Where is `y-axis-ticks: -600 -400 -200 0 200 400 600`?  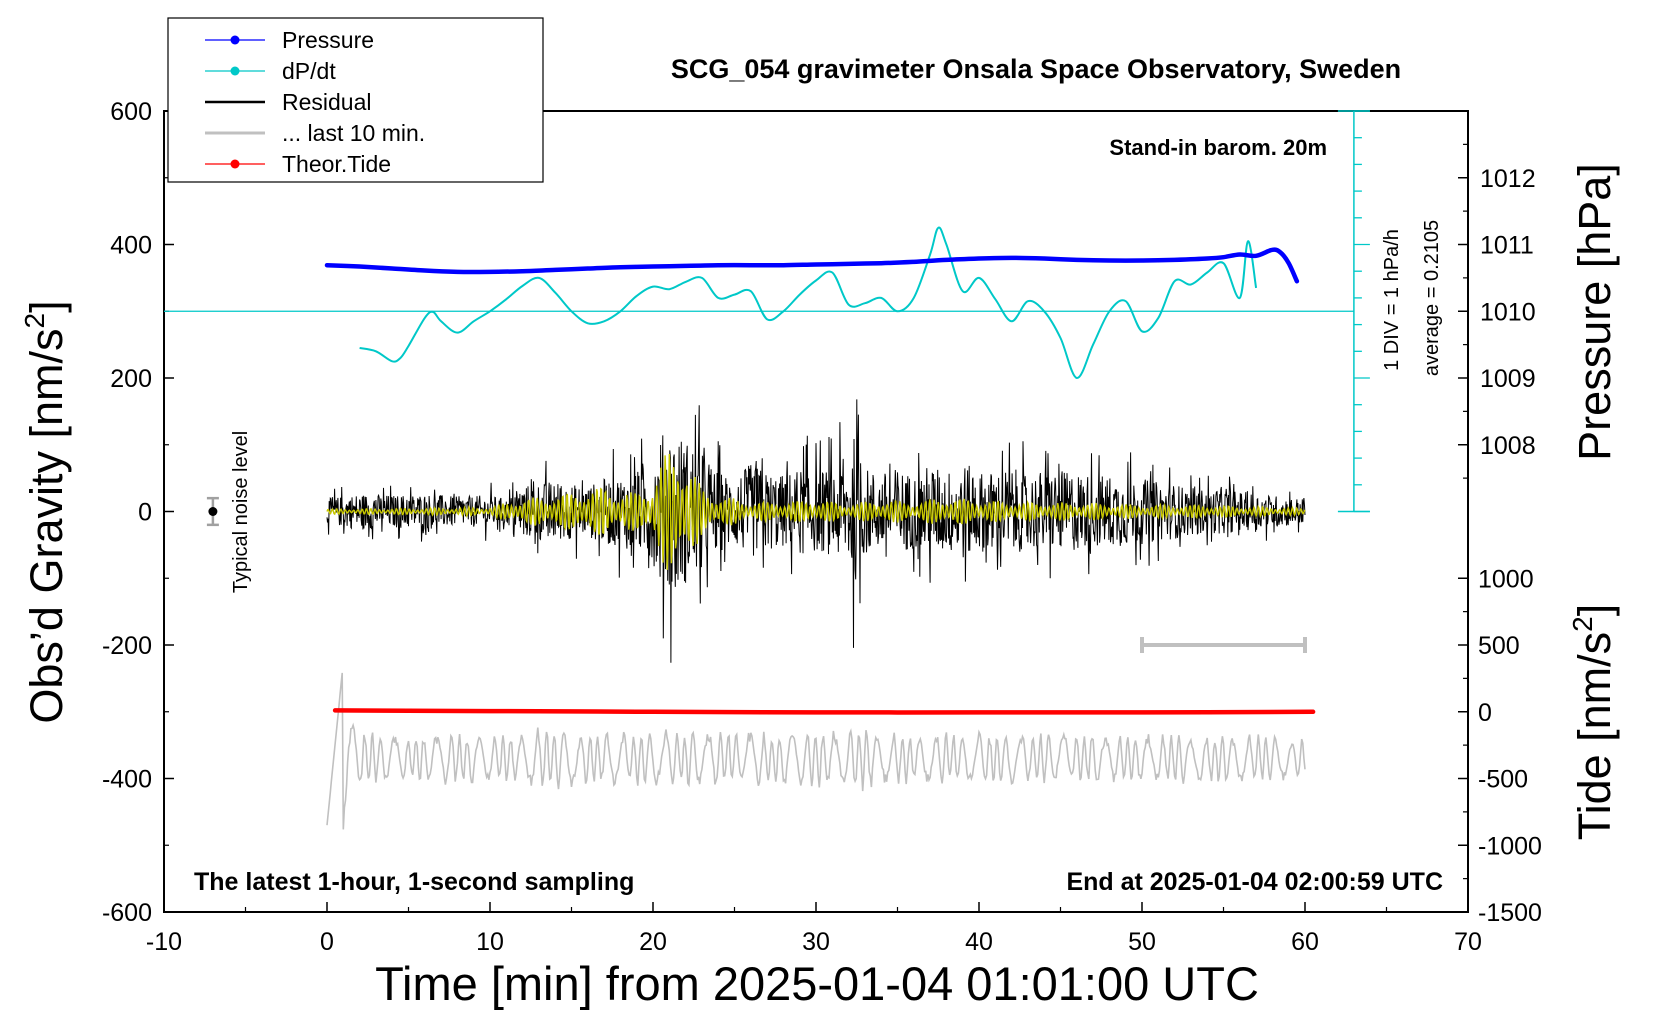
y-axis-ticks: -600 -400 -200 0 200 400 600 is located at coordinates (138, 512).